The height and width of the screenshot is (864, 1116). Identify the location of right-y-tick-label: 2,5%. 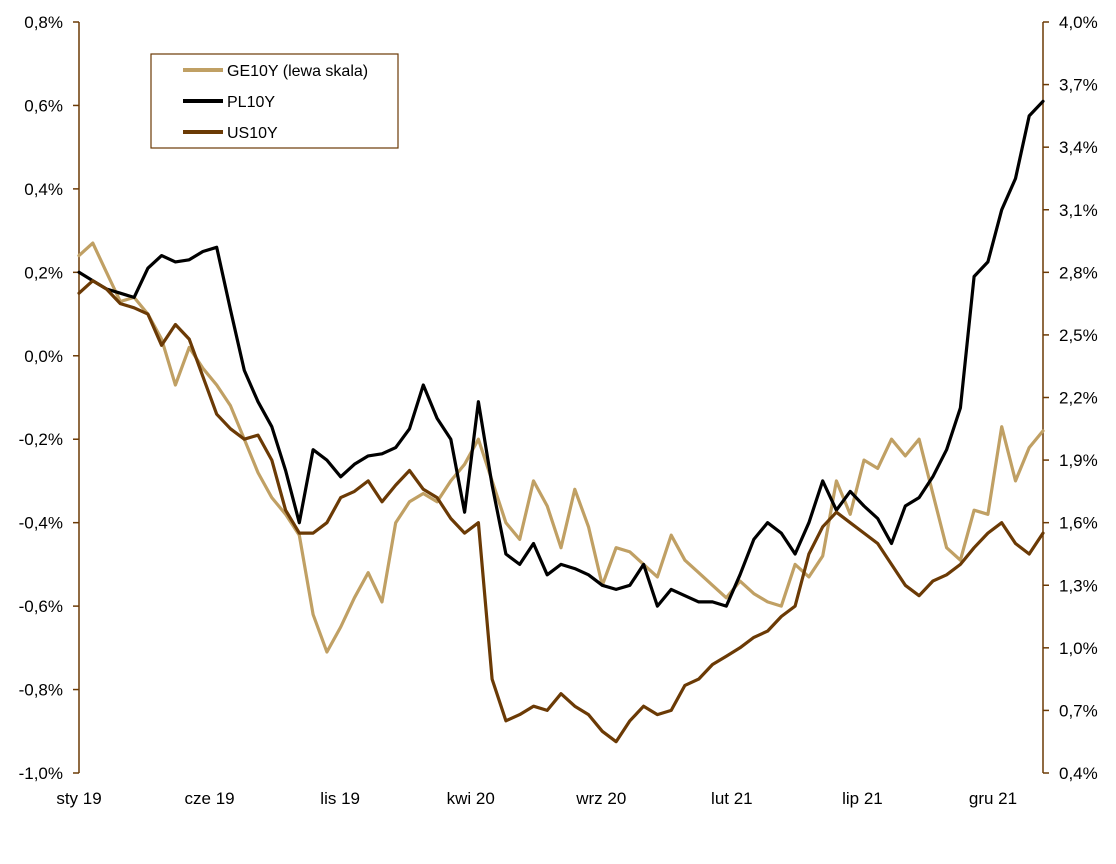
(1078, 335).